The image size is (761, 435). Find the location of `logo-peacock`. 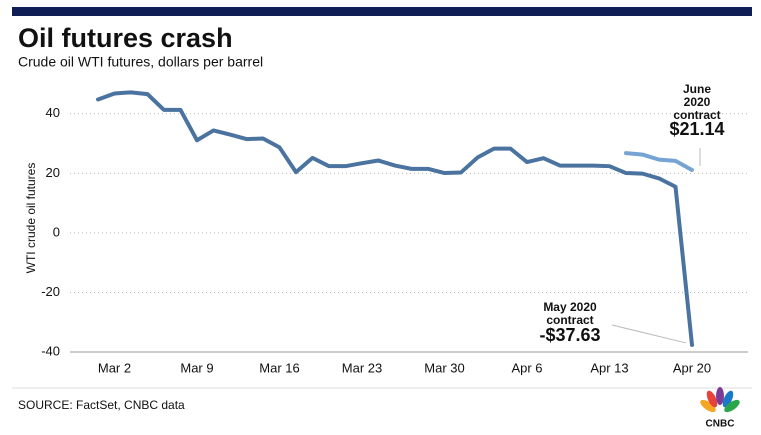

logo-peacock is located at coordinates (720, 400).